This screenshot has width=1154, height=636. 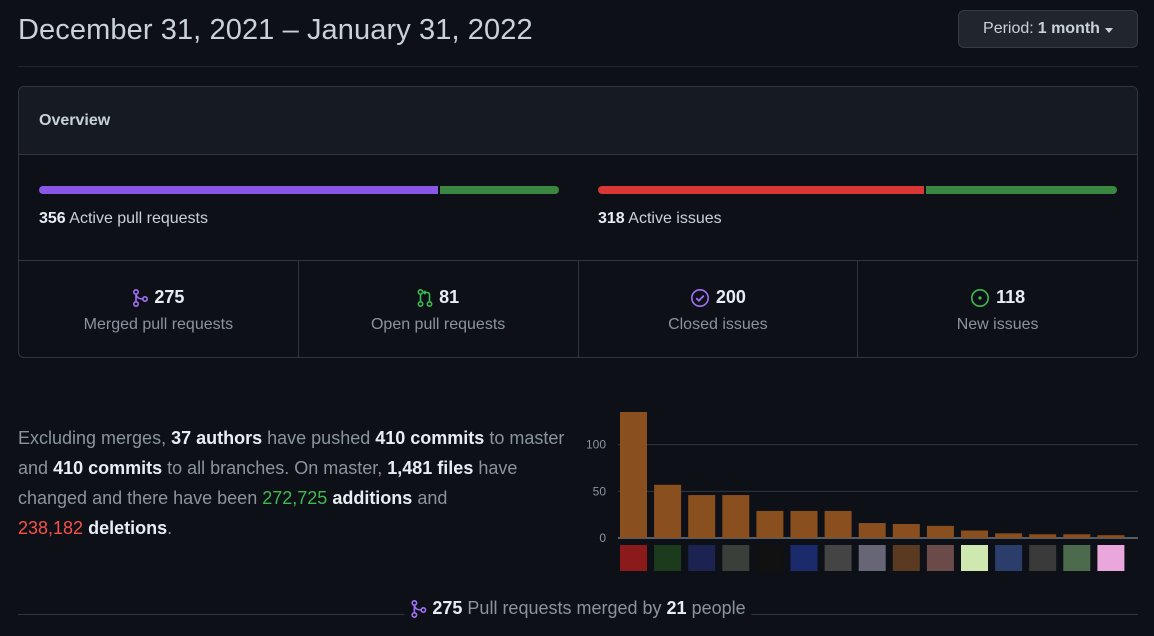 What do you see at coordinates (718, 608) in the screenshot?
I see `footer-text: people` at bounding box center [718, 608].